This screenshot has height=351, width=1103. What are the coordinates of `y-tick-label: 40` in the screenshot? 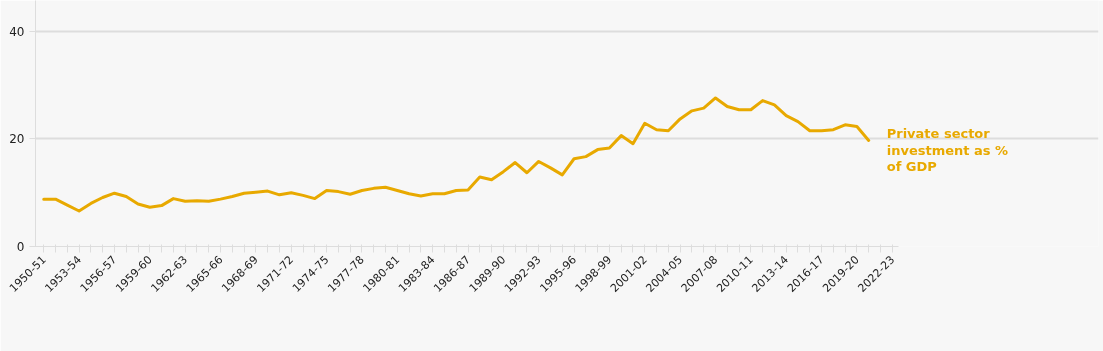 It's located at (17, 31).